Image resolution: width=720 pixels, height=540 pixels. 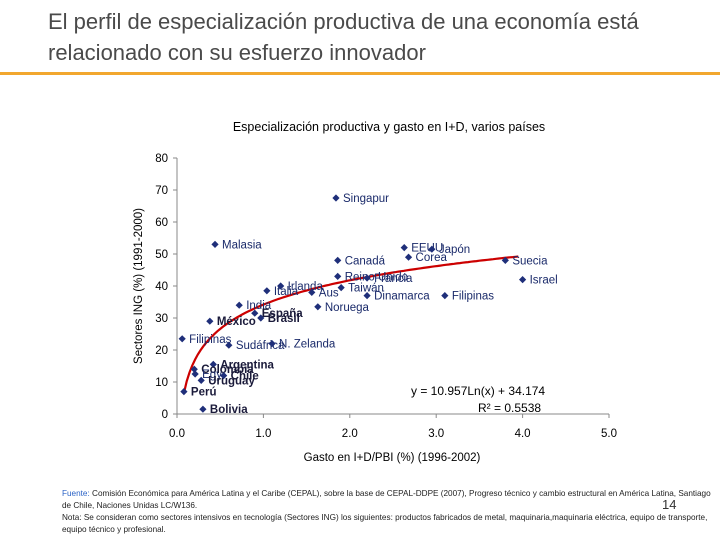 What do you see at coordinates (76, 493) in the screenshot?
I see `source-label: Fuente:` at bounding box center [76, 493].